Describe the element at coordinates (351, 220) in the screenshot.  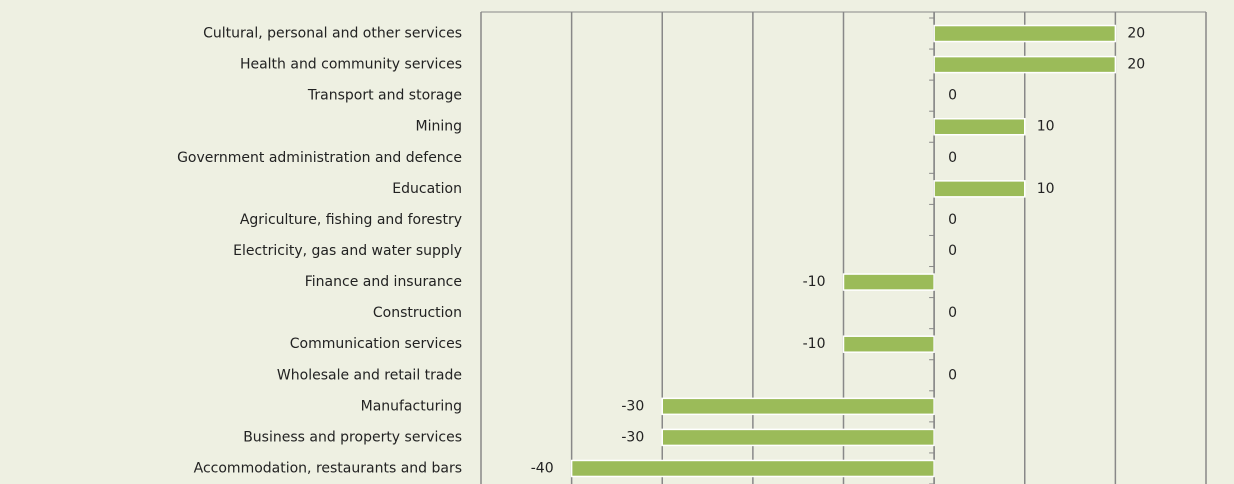
I see `y-tick-label: Agriculture, fishing and forestry` at that location.